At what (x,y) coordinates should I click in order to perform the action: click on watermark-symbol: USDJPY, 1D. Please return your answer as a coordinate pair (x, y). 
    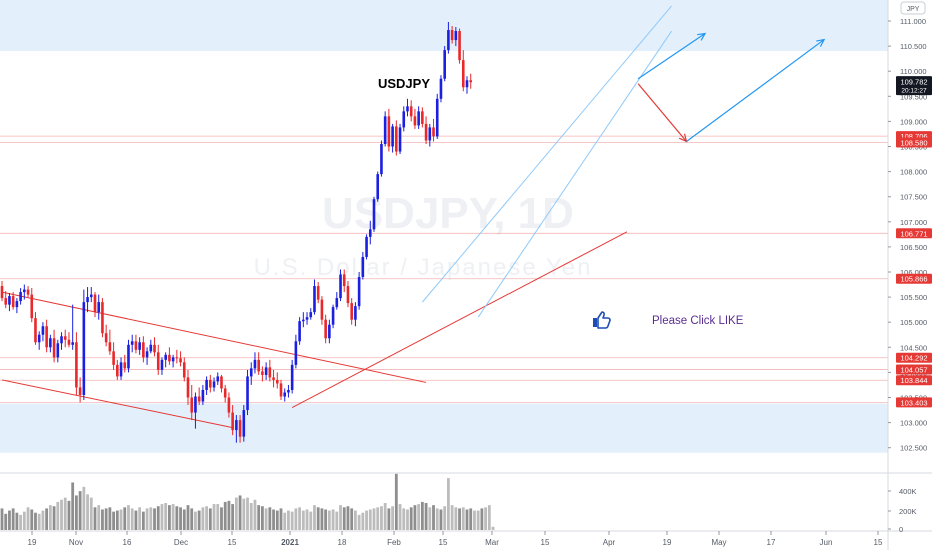
    Looking at the image, I should click on (448, 213).